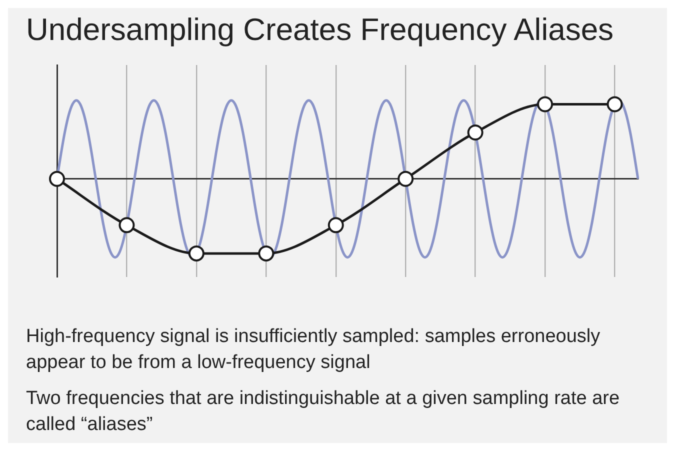 Image resolution: width=675 pixels, height=451 pixels. I want to click on text: High-frequency signal is insufficiently sampled: samples erroneously appear to be from a low-frequency signal, so click(314, 350).